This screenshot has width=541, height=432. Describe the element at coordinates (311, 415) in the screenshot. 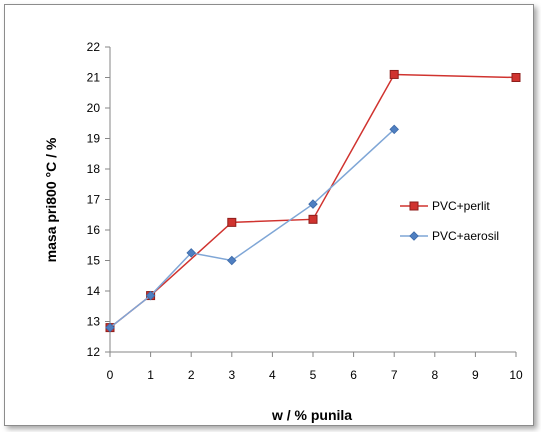

I see `x-axis-label: w / % punila` at that location.